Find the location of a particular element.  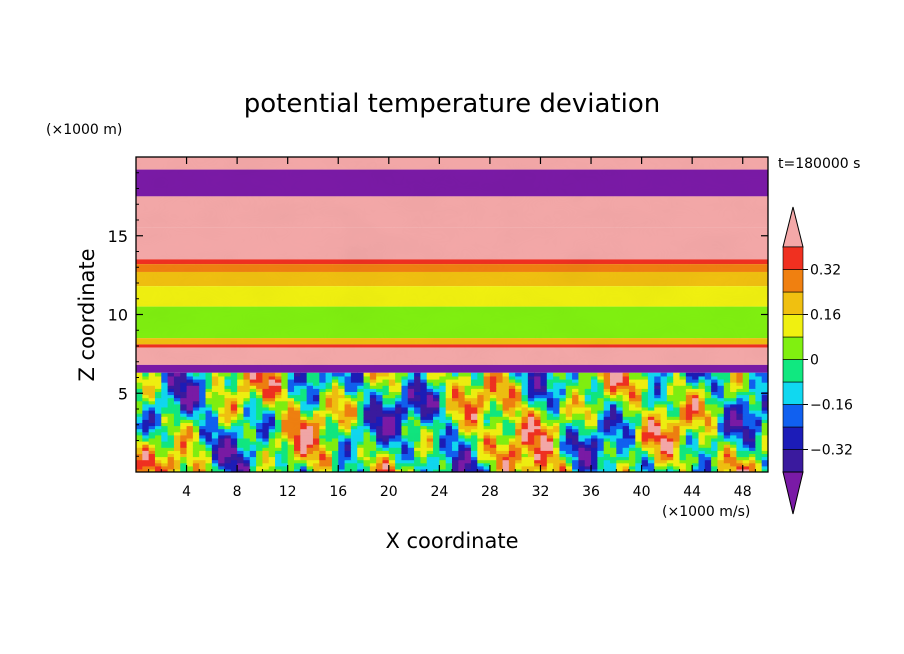

colorbar-tick-label: 0.32 is located at coordinates (825, 271).